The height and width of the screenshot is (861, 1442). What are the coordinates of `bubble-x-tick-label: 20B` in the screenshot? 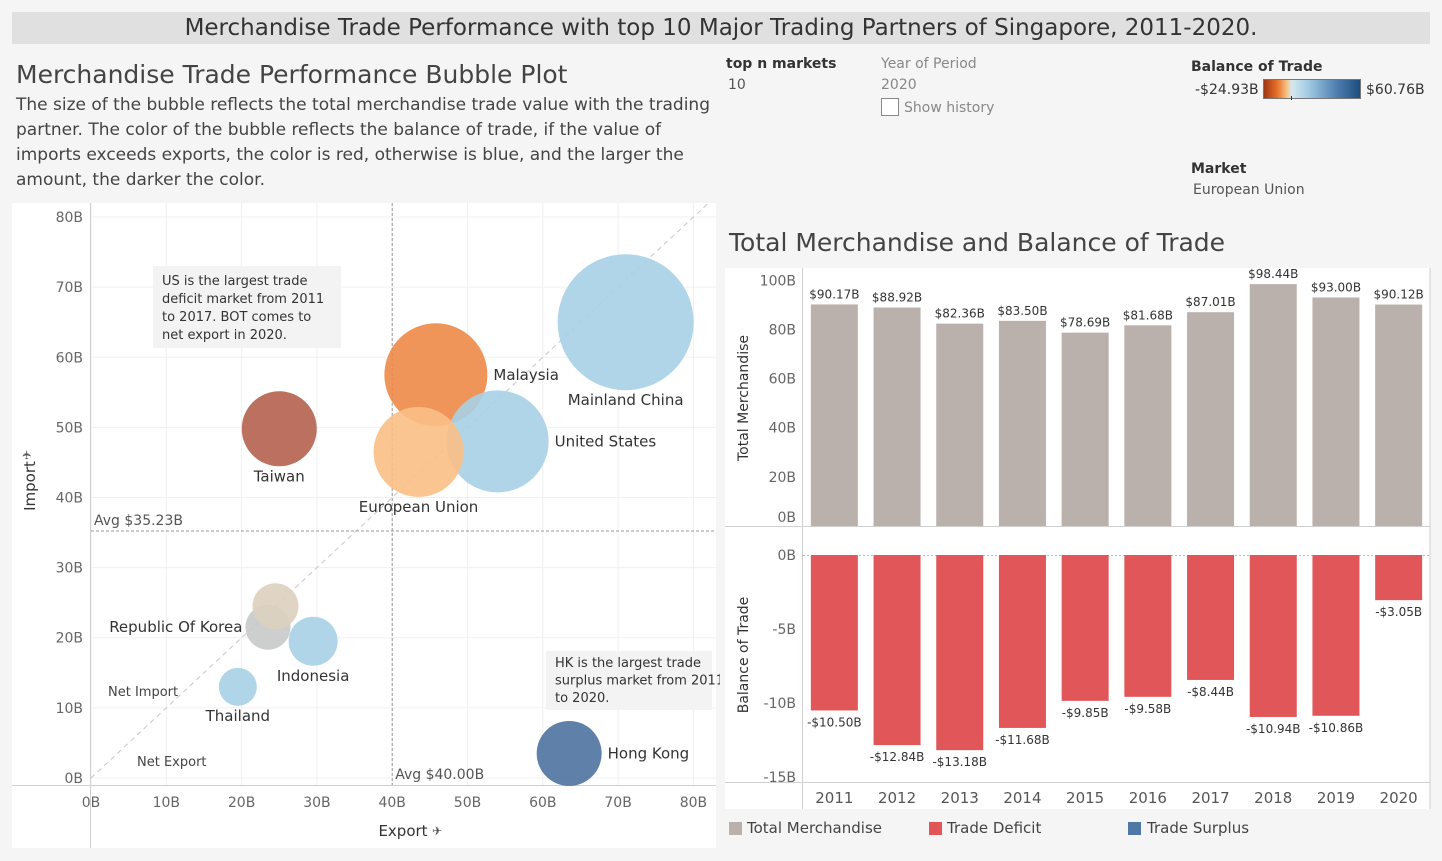 It's located at (241, 803).